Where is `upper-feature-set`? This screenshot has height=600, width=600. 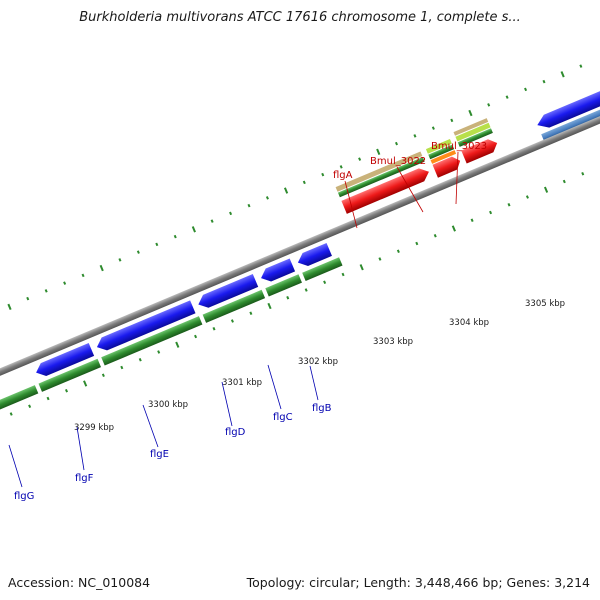
upper-feature-set is located at coordinates (467, 150).